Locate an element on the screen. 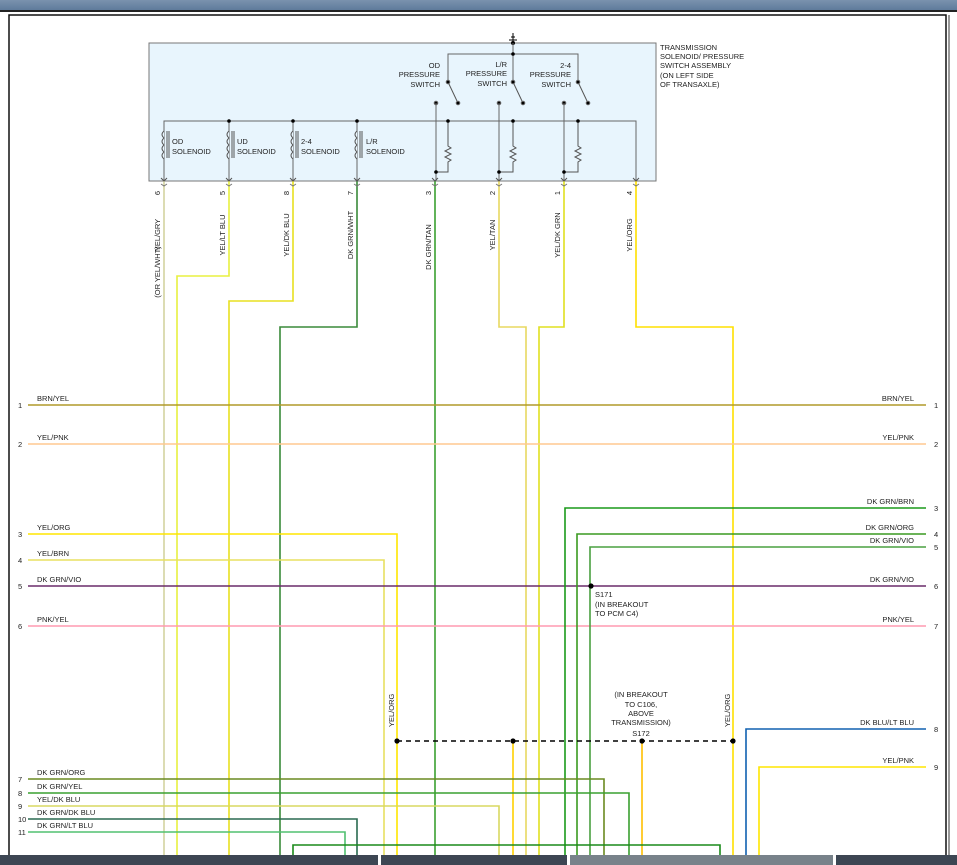 The image size is (957, 865). wire-dk-grn-org is located at coordinates (316, 819).